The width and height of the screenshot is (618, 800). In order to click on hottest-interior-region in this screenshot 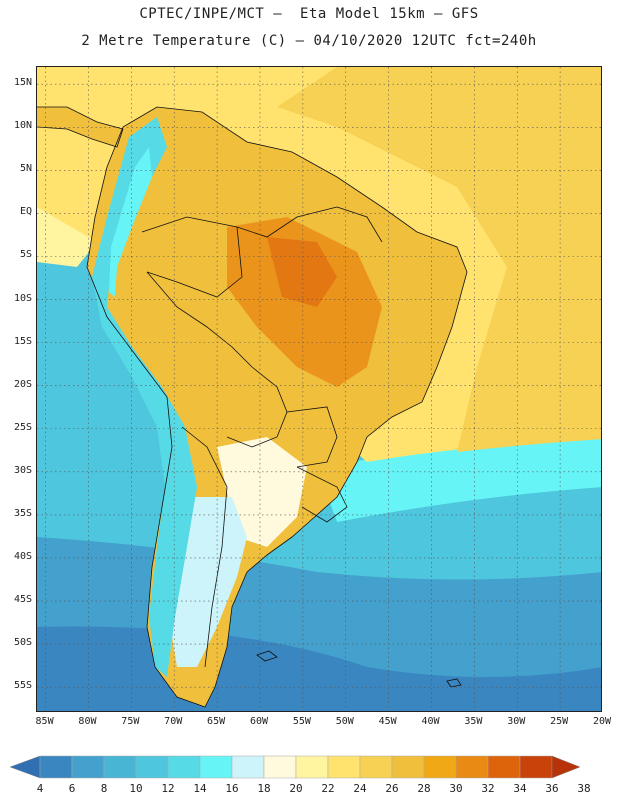, I will do `click(302, 272)`.